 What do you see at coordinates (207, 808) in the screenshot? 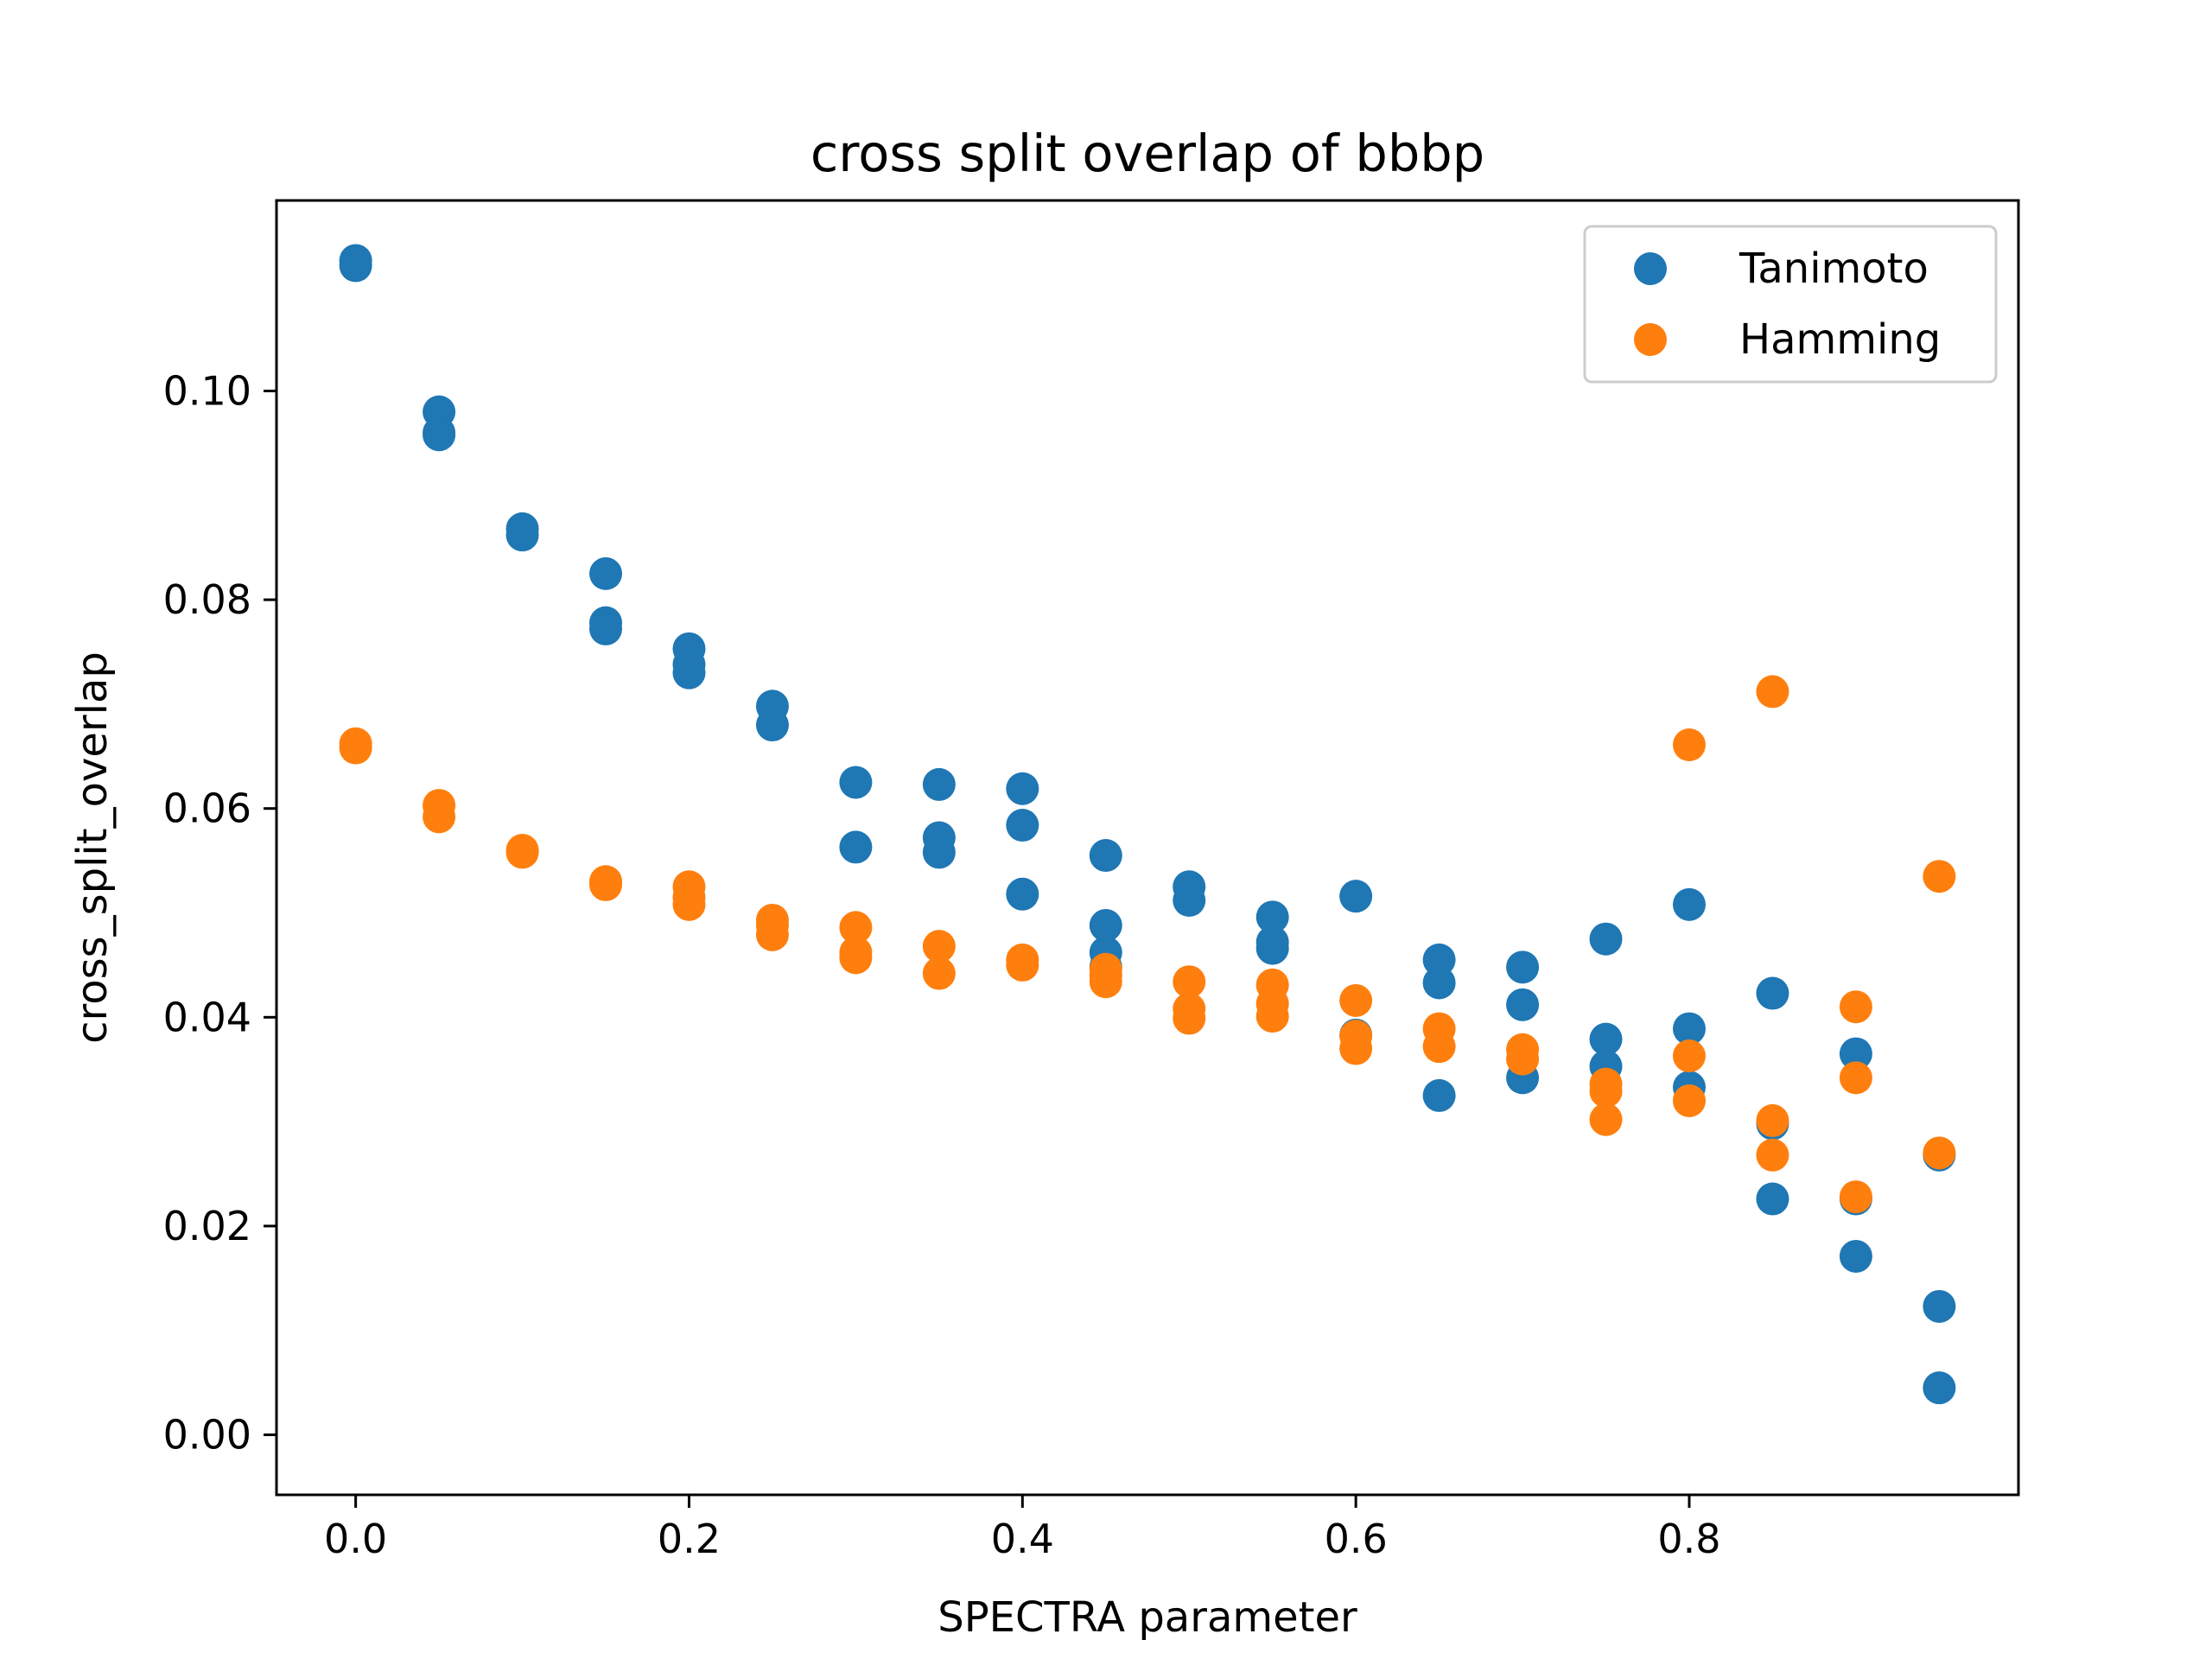
I see `y-tick-label: 0.06` at bounding box center [207, 808].